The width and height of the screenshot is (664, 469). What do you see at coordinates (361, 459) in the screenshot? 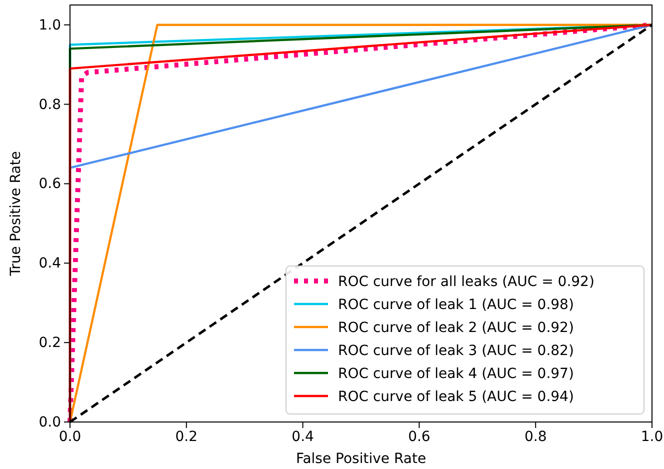
I see `x-axis-title: False Positive Rate` at bounding box center [361, 459].